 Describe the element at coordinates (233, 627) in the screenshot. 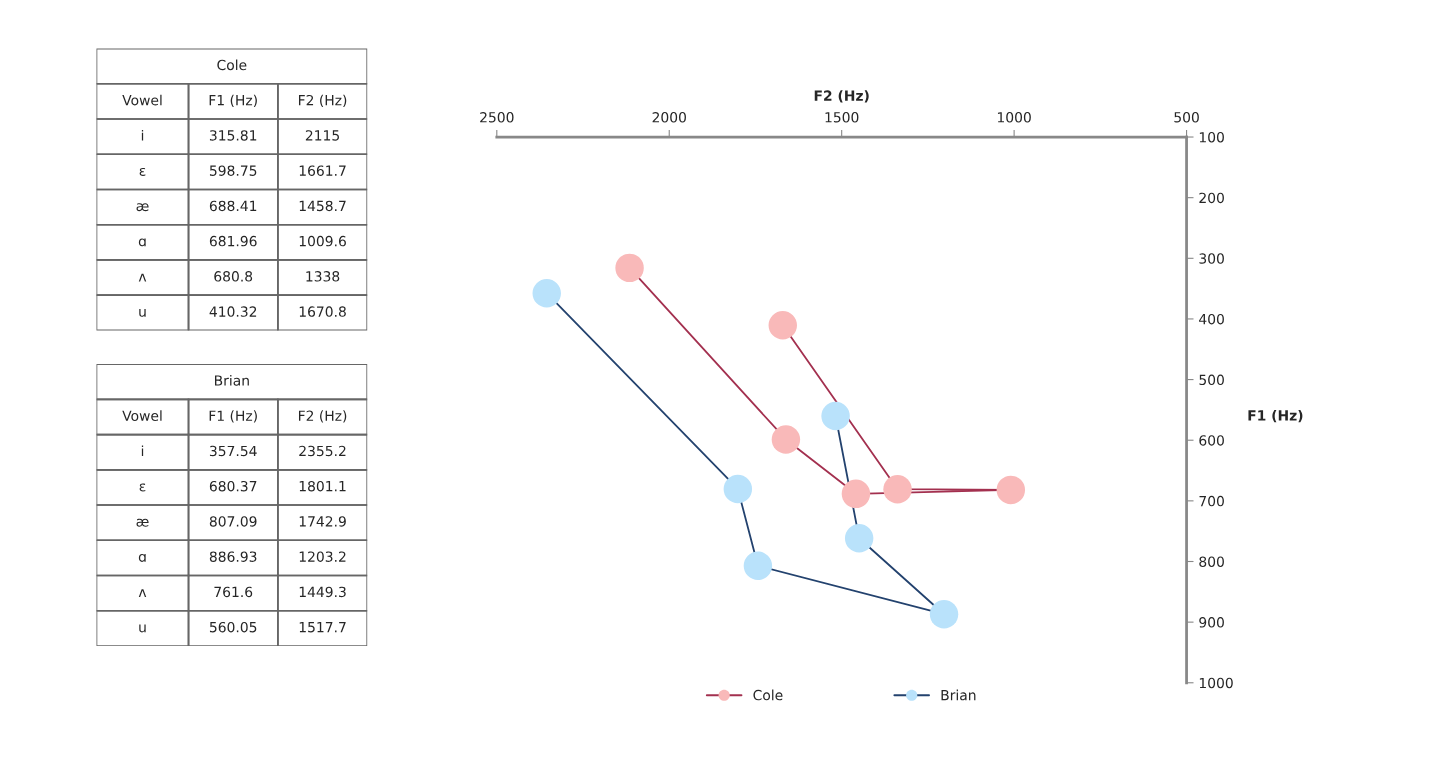

I see `text: 560.05` at that location.